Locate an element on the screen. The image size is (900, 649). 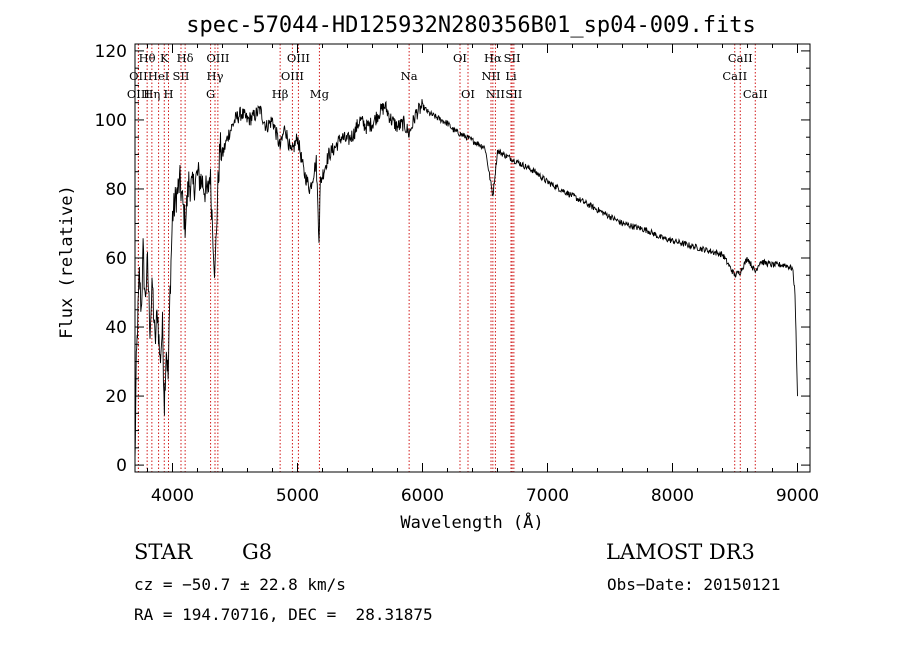
line-label-22: Li is located at coordinates (511, 76).